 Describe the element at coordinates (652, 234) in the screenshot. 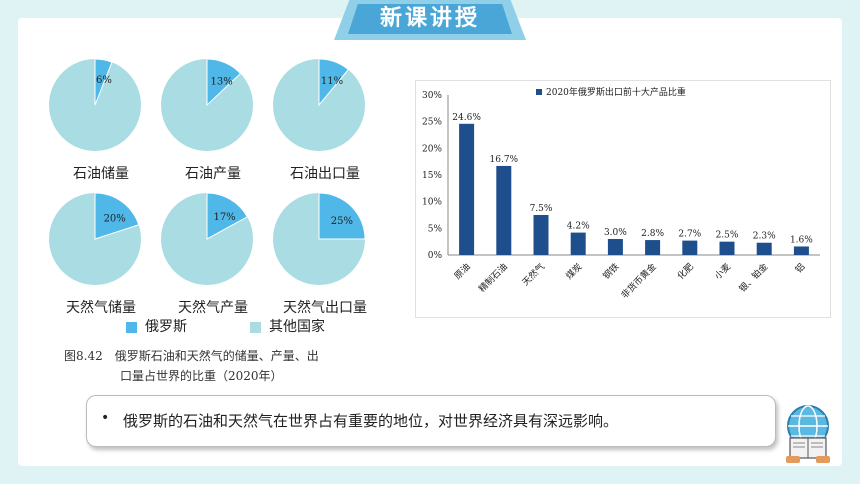

I see `bar-value-label: 2.8%` at that location.